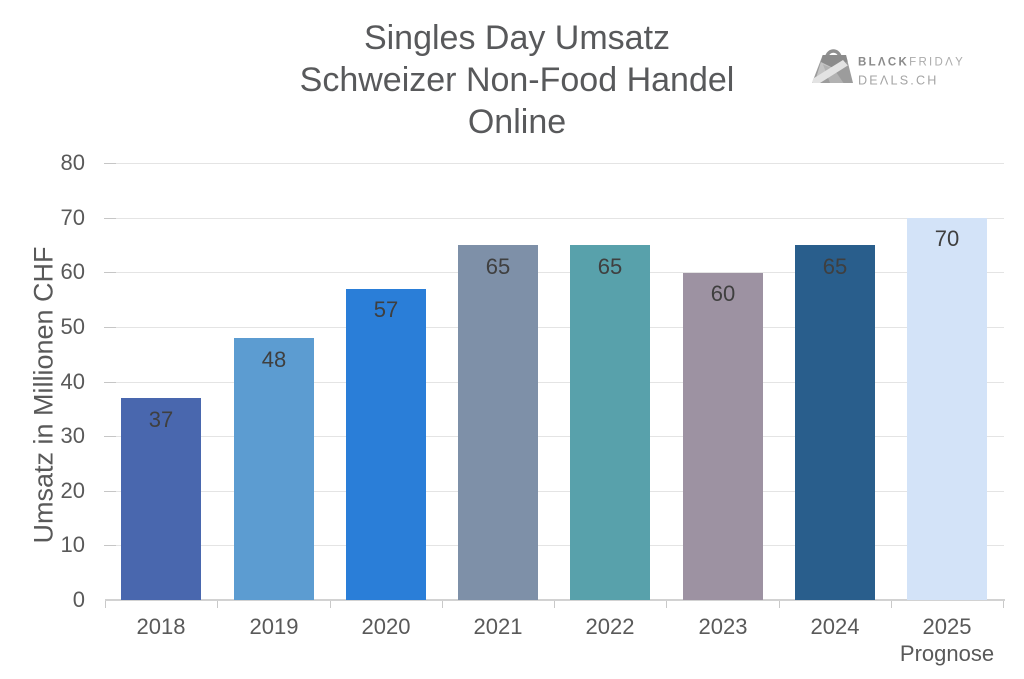  I want to click on svg-text: DEΛLS.CH, so click(898, 81).